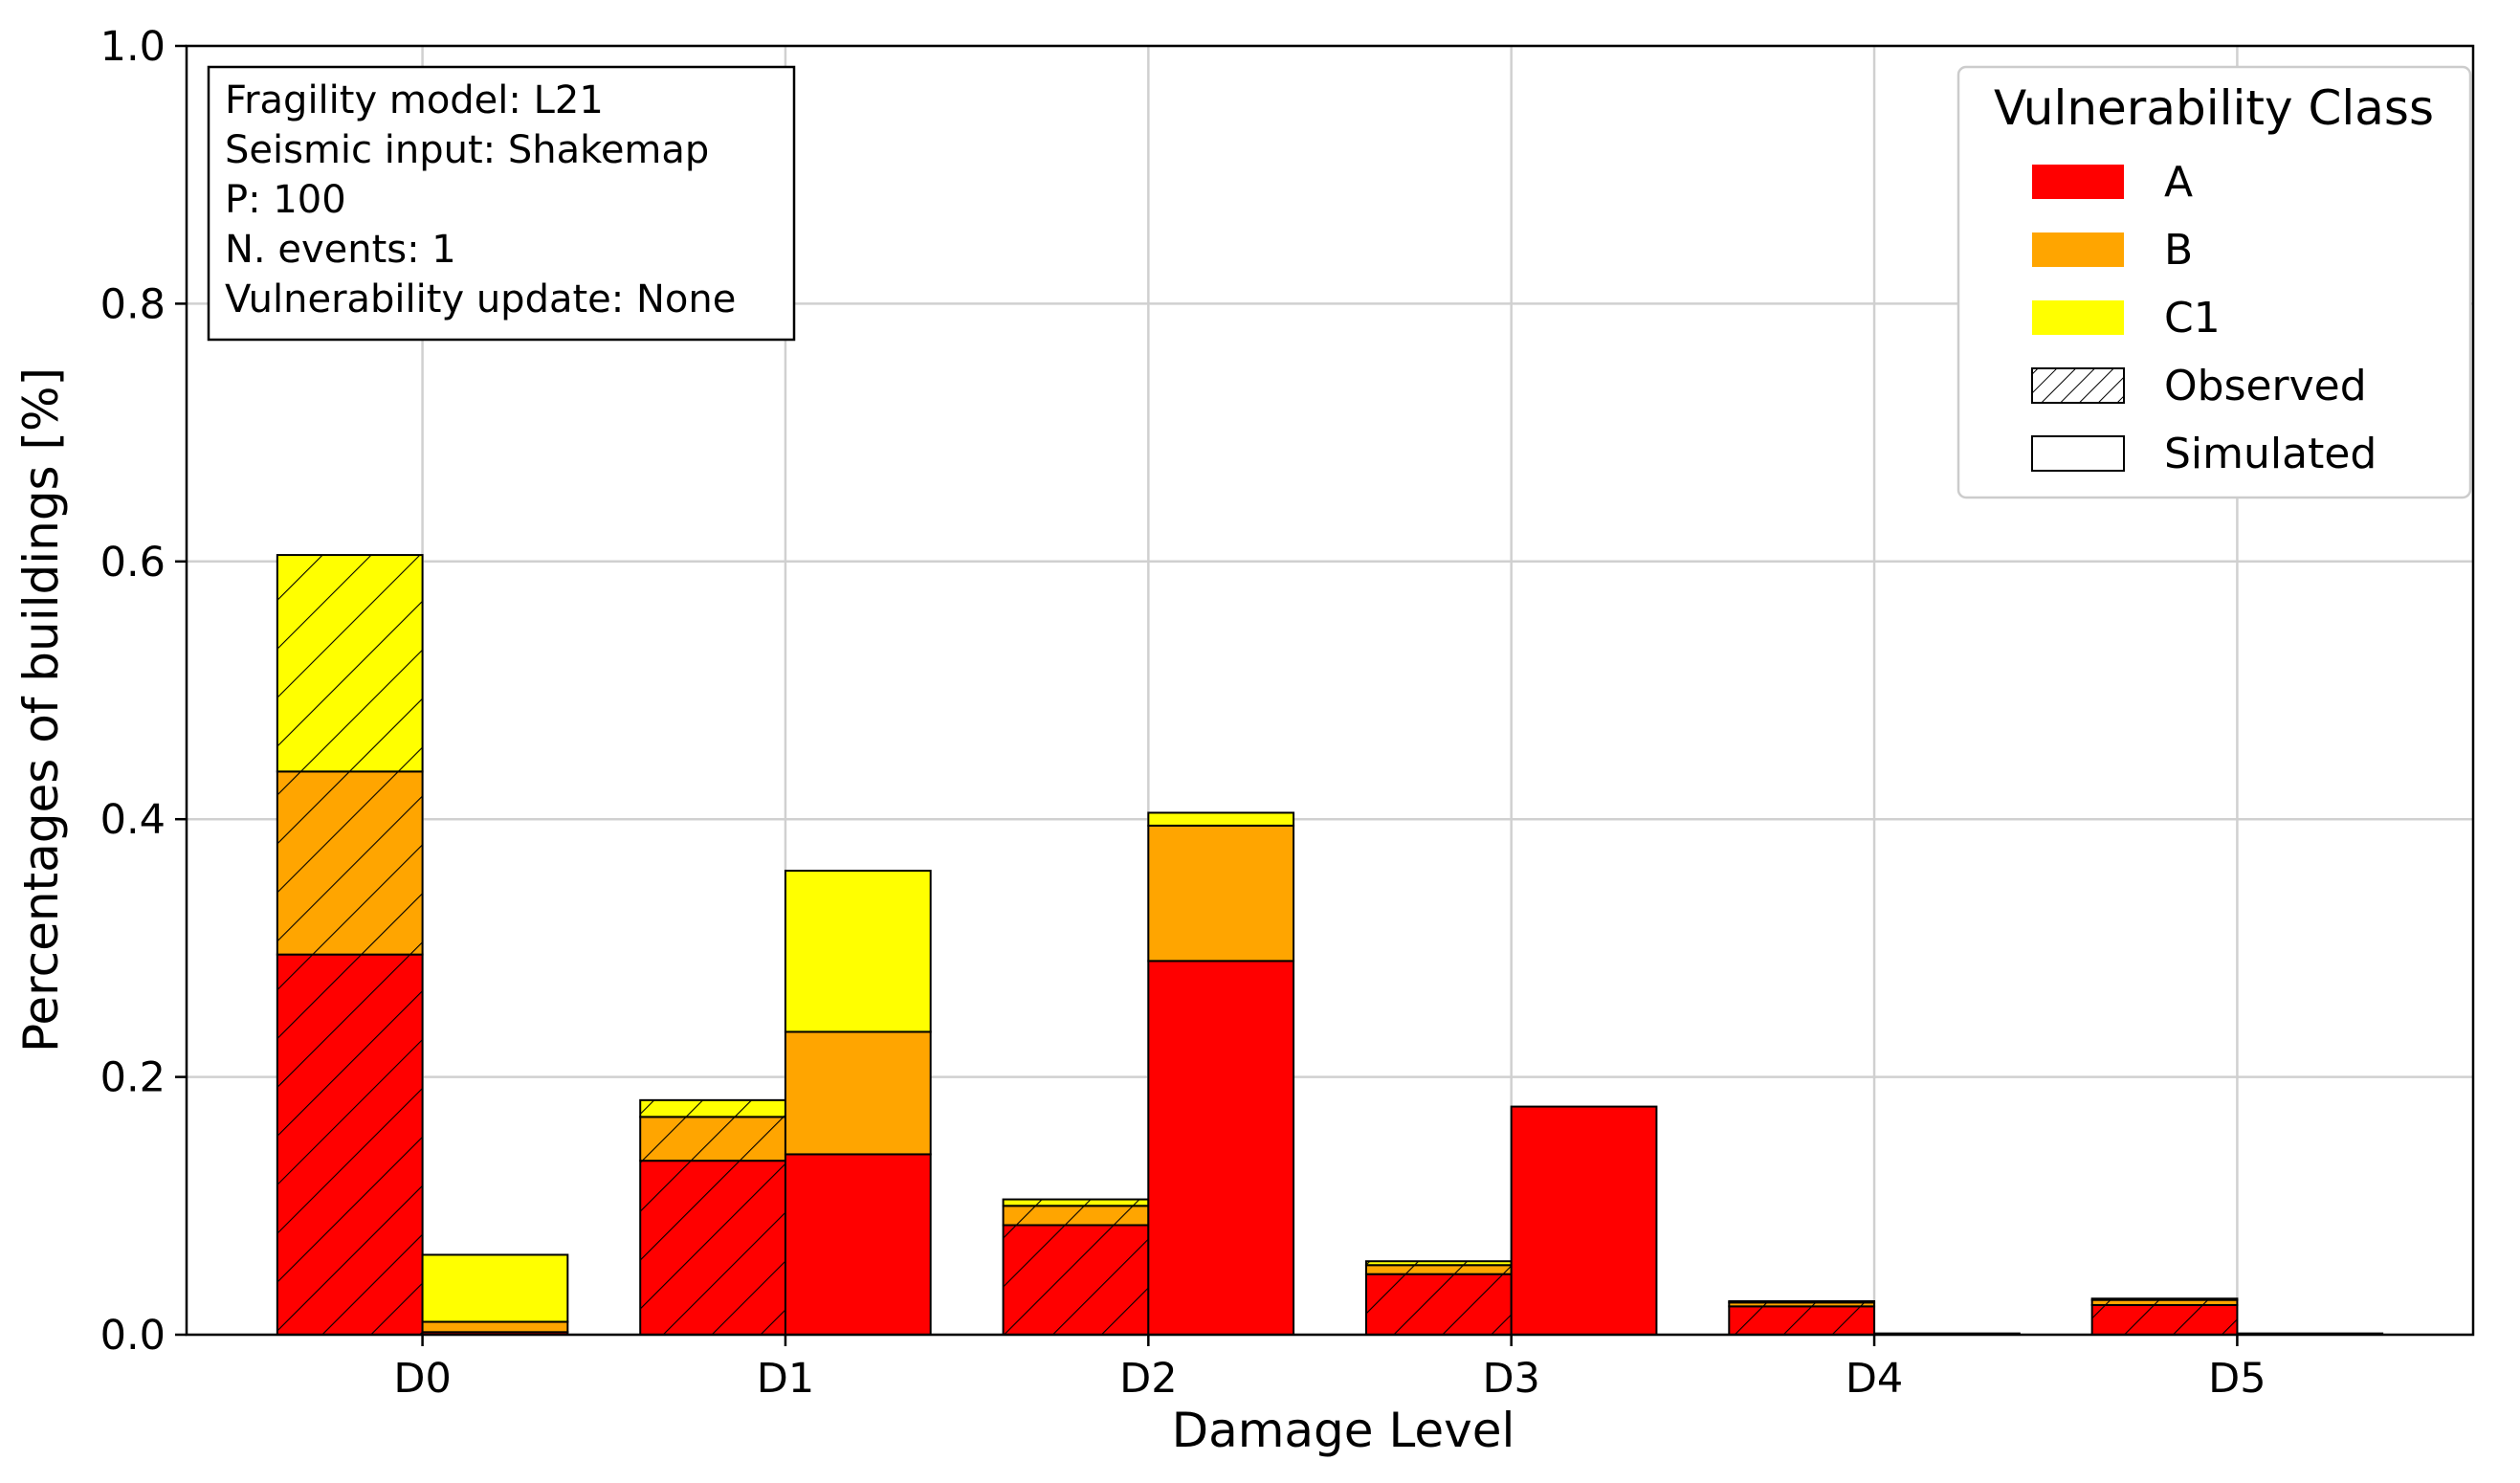  I want to click on bar-observed-d3-c1-hatch, so click(1438, 1264).